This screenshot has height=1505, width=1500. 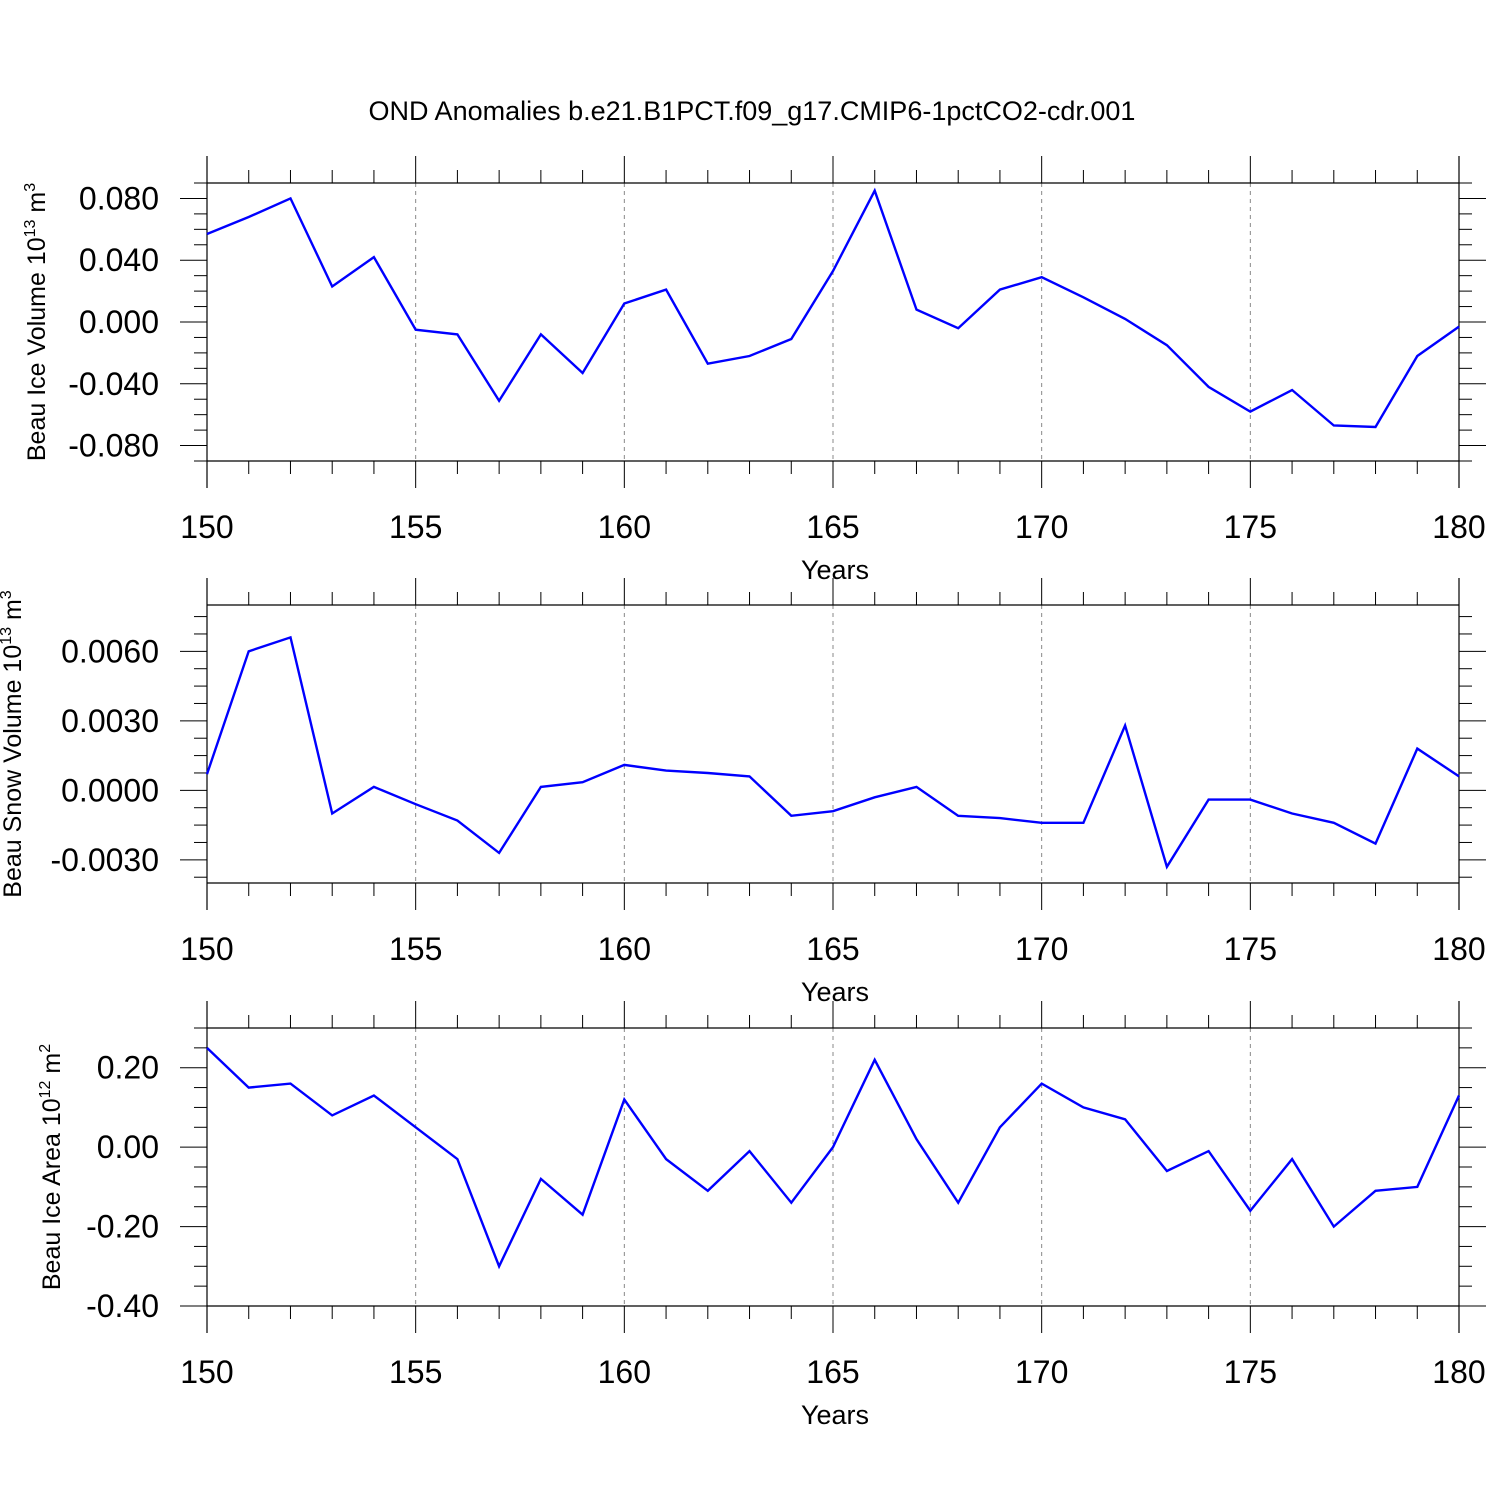 What do you see at coordinates (110, 721) in the screenshot?
I see `y-tick-label: 0.0030` at bounding box center [110, 721].